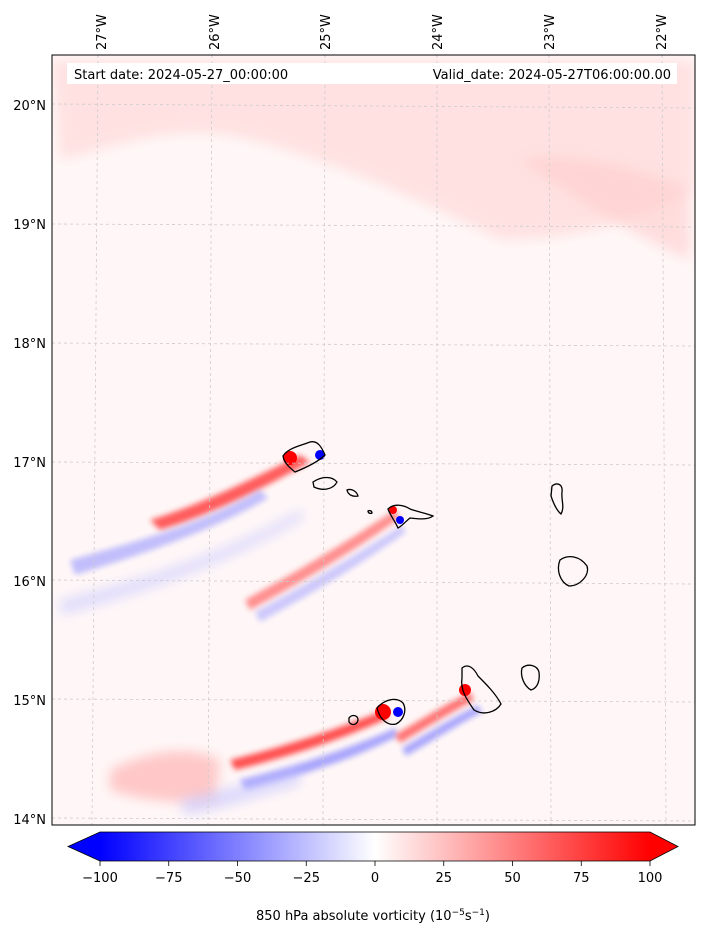  What do you see at coordinates (309, 740) in the screenshot?
I see `south-positive-streak` at bounding box center [309, 740].